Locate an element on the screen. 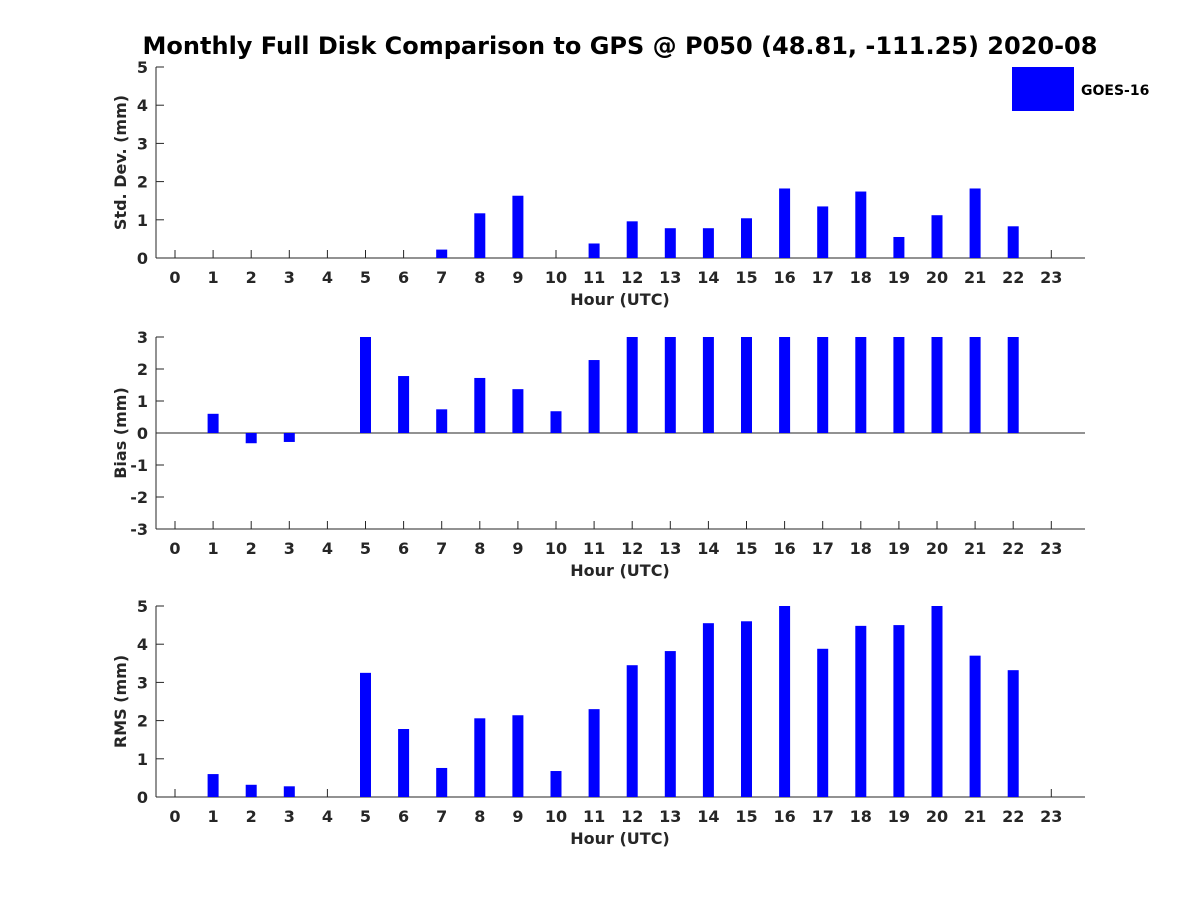 The width and height of the screenshot is (1200, 900). x-tick-label: 10 is located at coordinates (556, 548).